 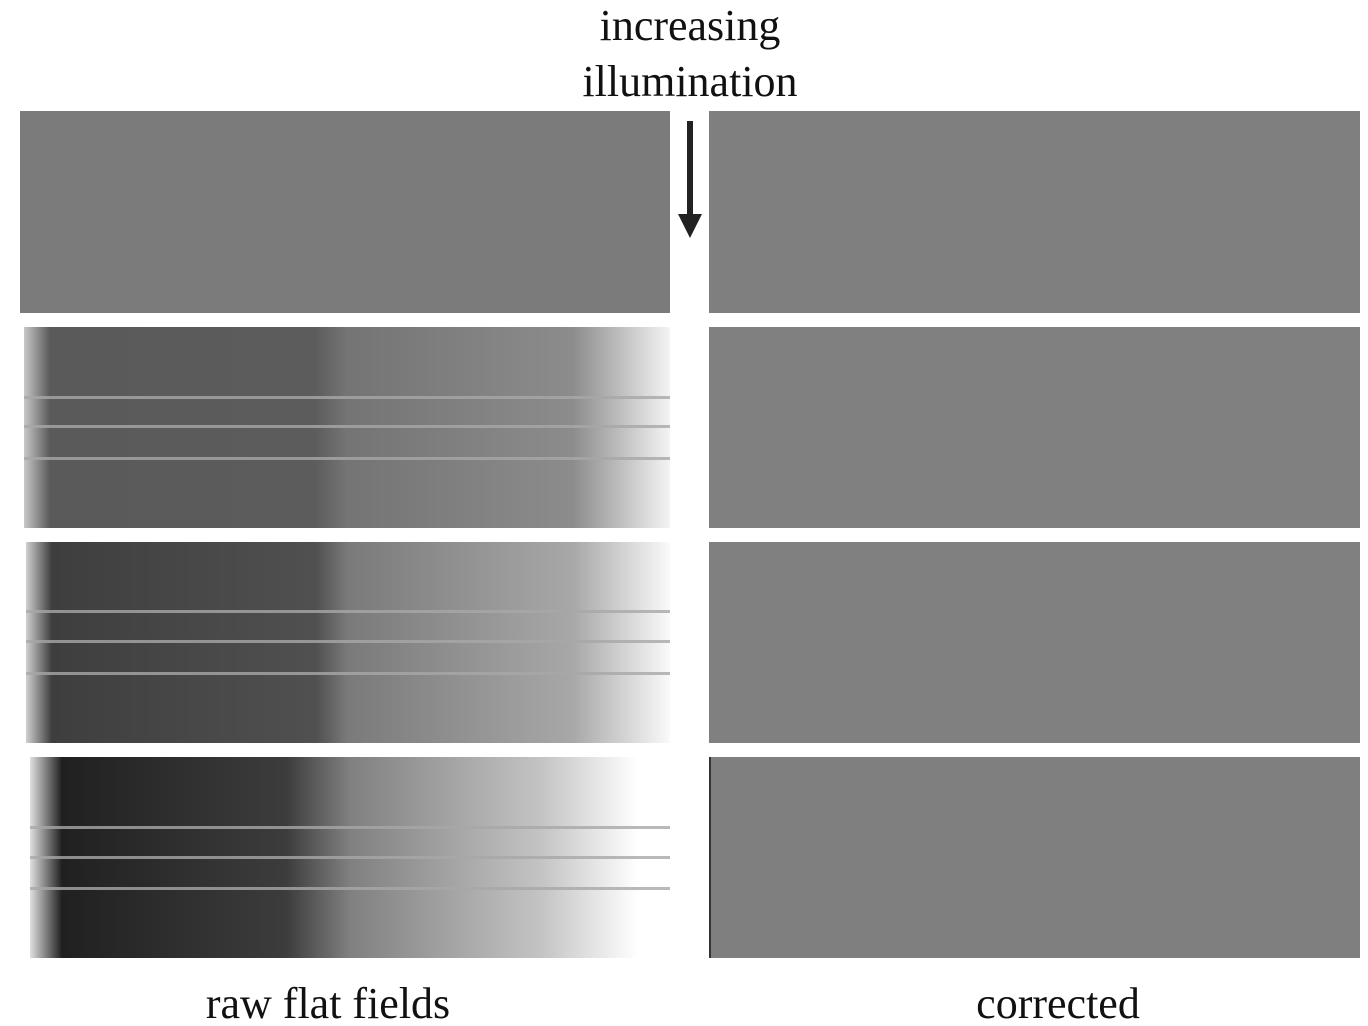 What do you see at coordinates (710, 857) in the screenshot?
I see `edge` at bounding box center [710, 857].